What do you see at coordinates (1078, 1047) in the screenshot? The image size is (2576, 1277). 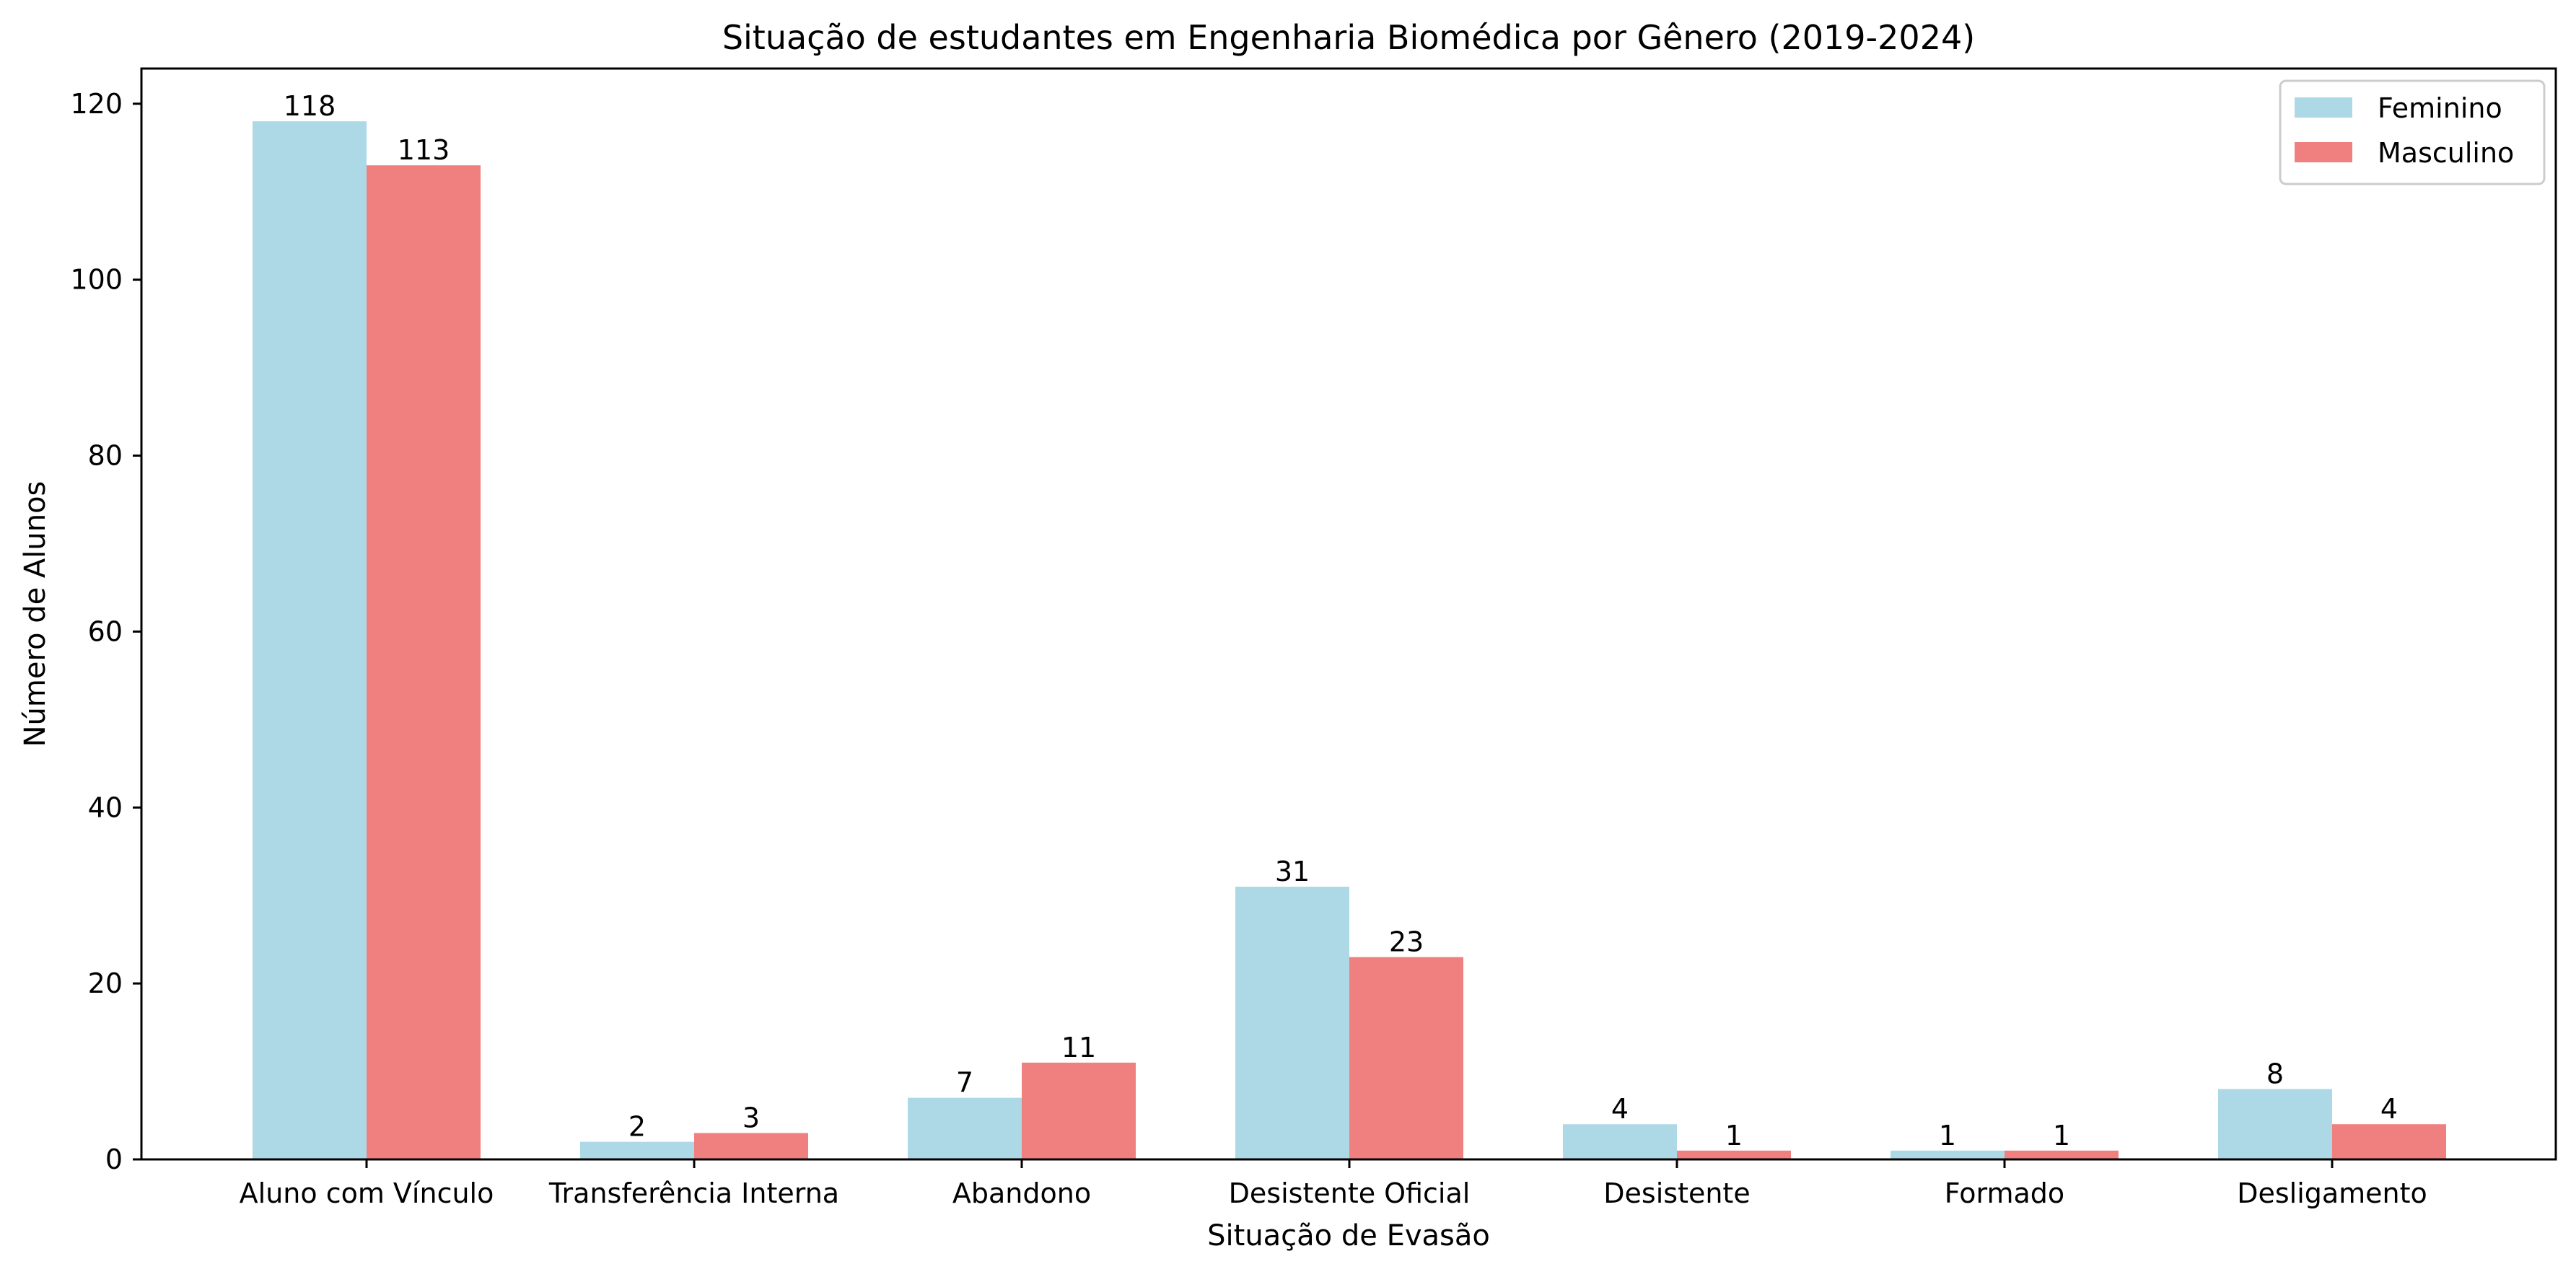 I see `data-label-masculino-abandono: 11` at bounding box center [1078, 1047].